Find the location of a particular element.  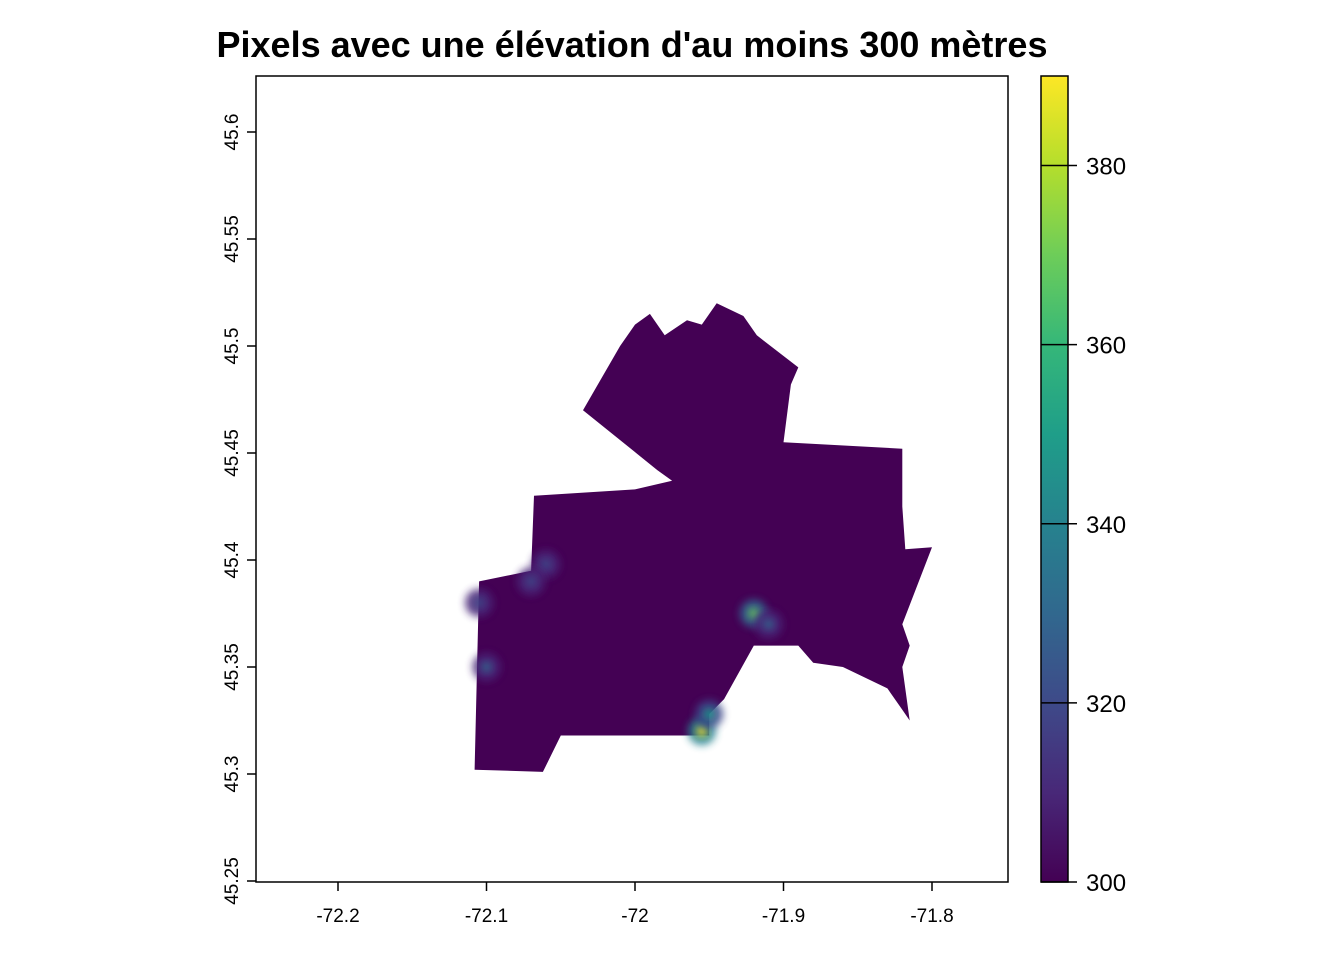

y-tick-label: 45.55 is located at coordinates (232, 239).